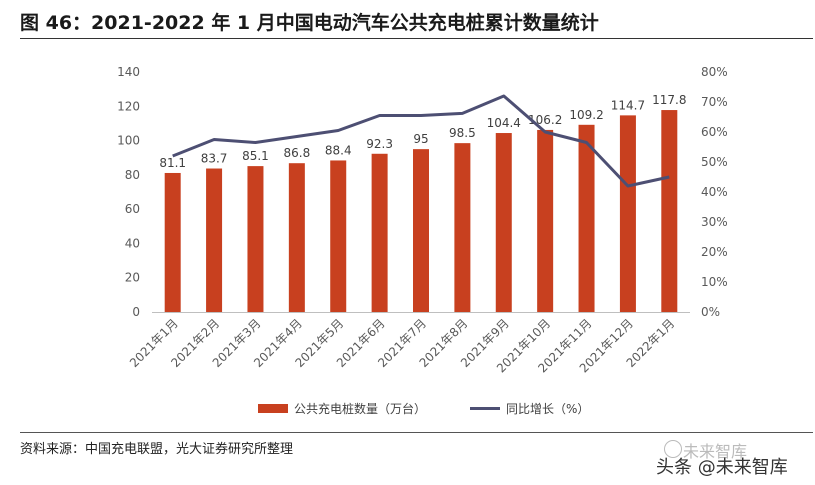 Image resolution: width=815 pixels, height=485 pixels. I want to click on figure-title: 图 46：2021-2022 年 1 月中国电动汽车公共充电桩累计数量统计, so click(309, 23).